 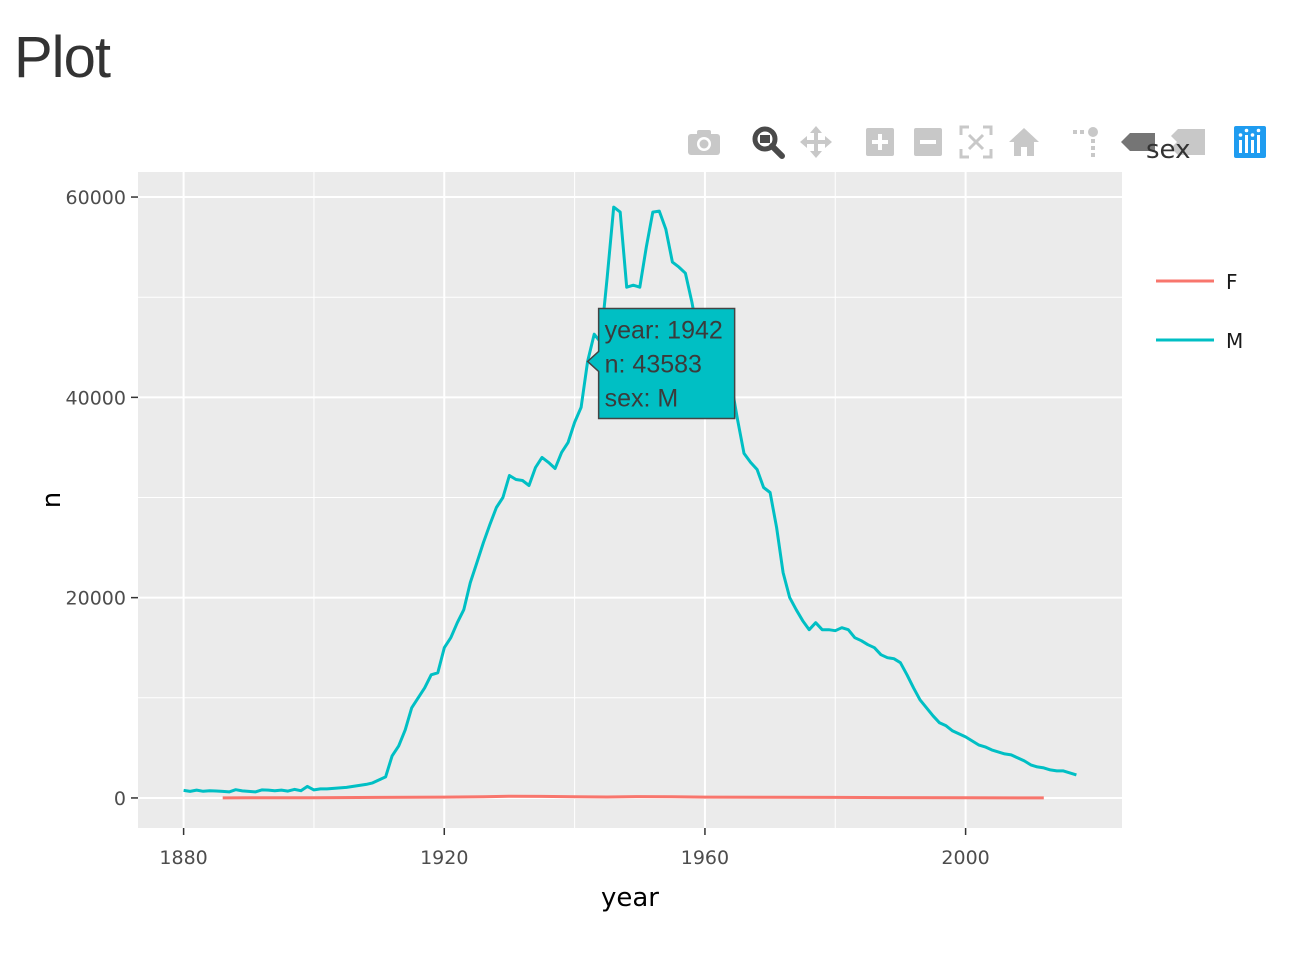 I want to click on plotly-logo-icon, so click(x=1250, y=142).